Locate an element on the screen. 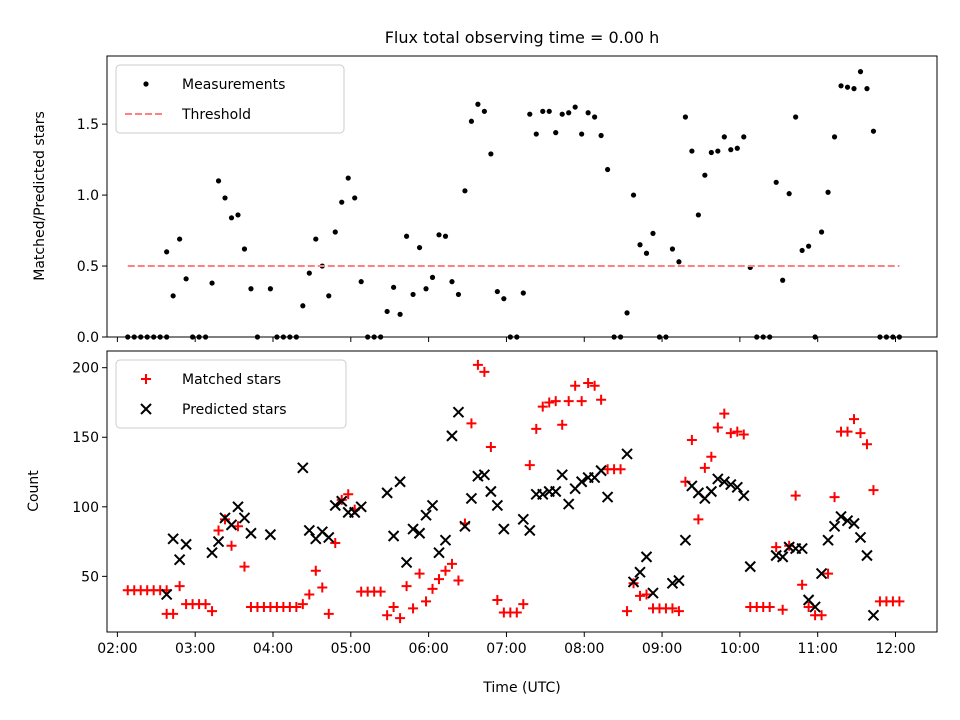 The image size is (960, 720). legend-label: Measurements is located at coordinates (233, 85).